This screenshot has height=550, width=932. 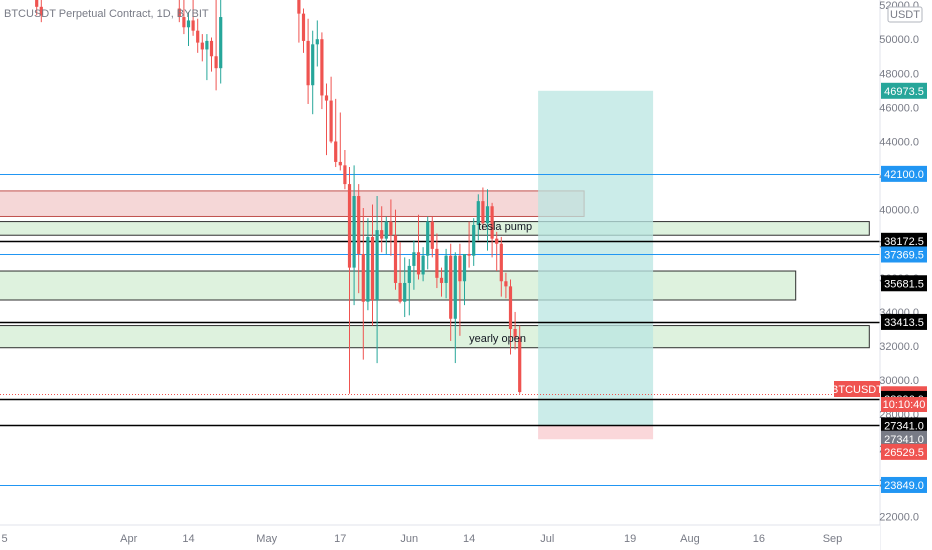 I want to click on symbol-tag: BTCUSDT, so click(x=857, y=389).